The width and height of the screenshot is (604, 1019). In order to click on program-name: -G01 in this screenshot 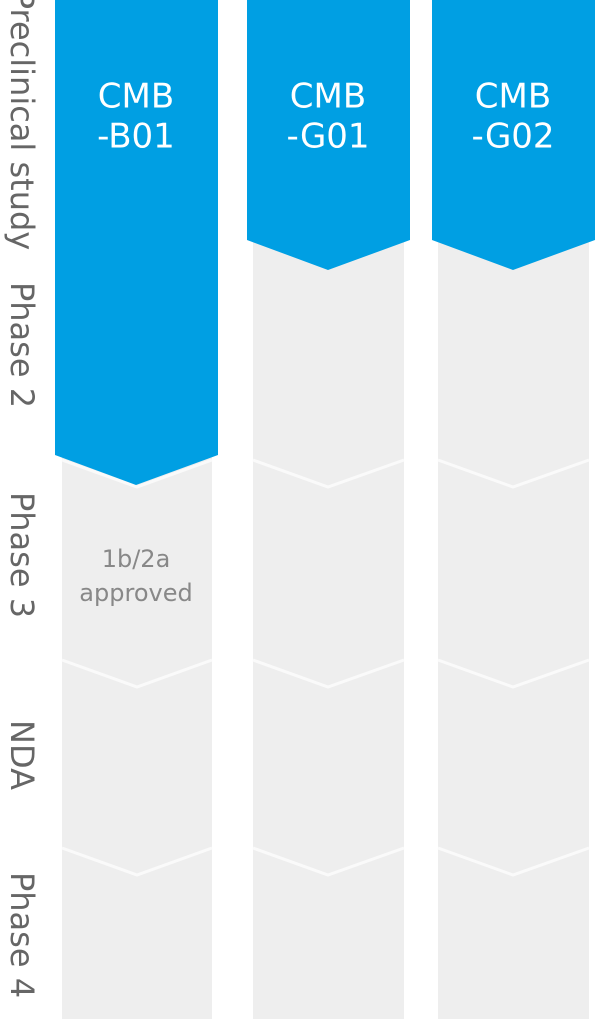, I will do `click(327, 137)`.